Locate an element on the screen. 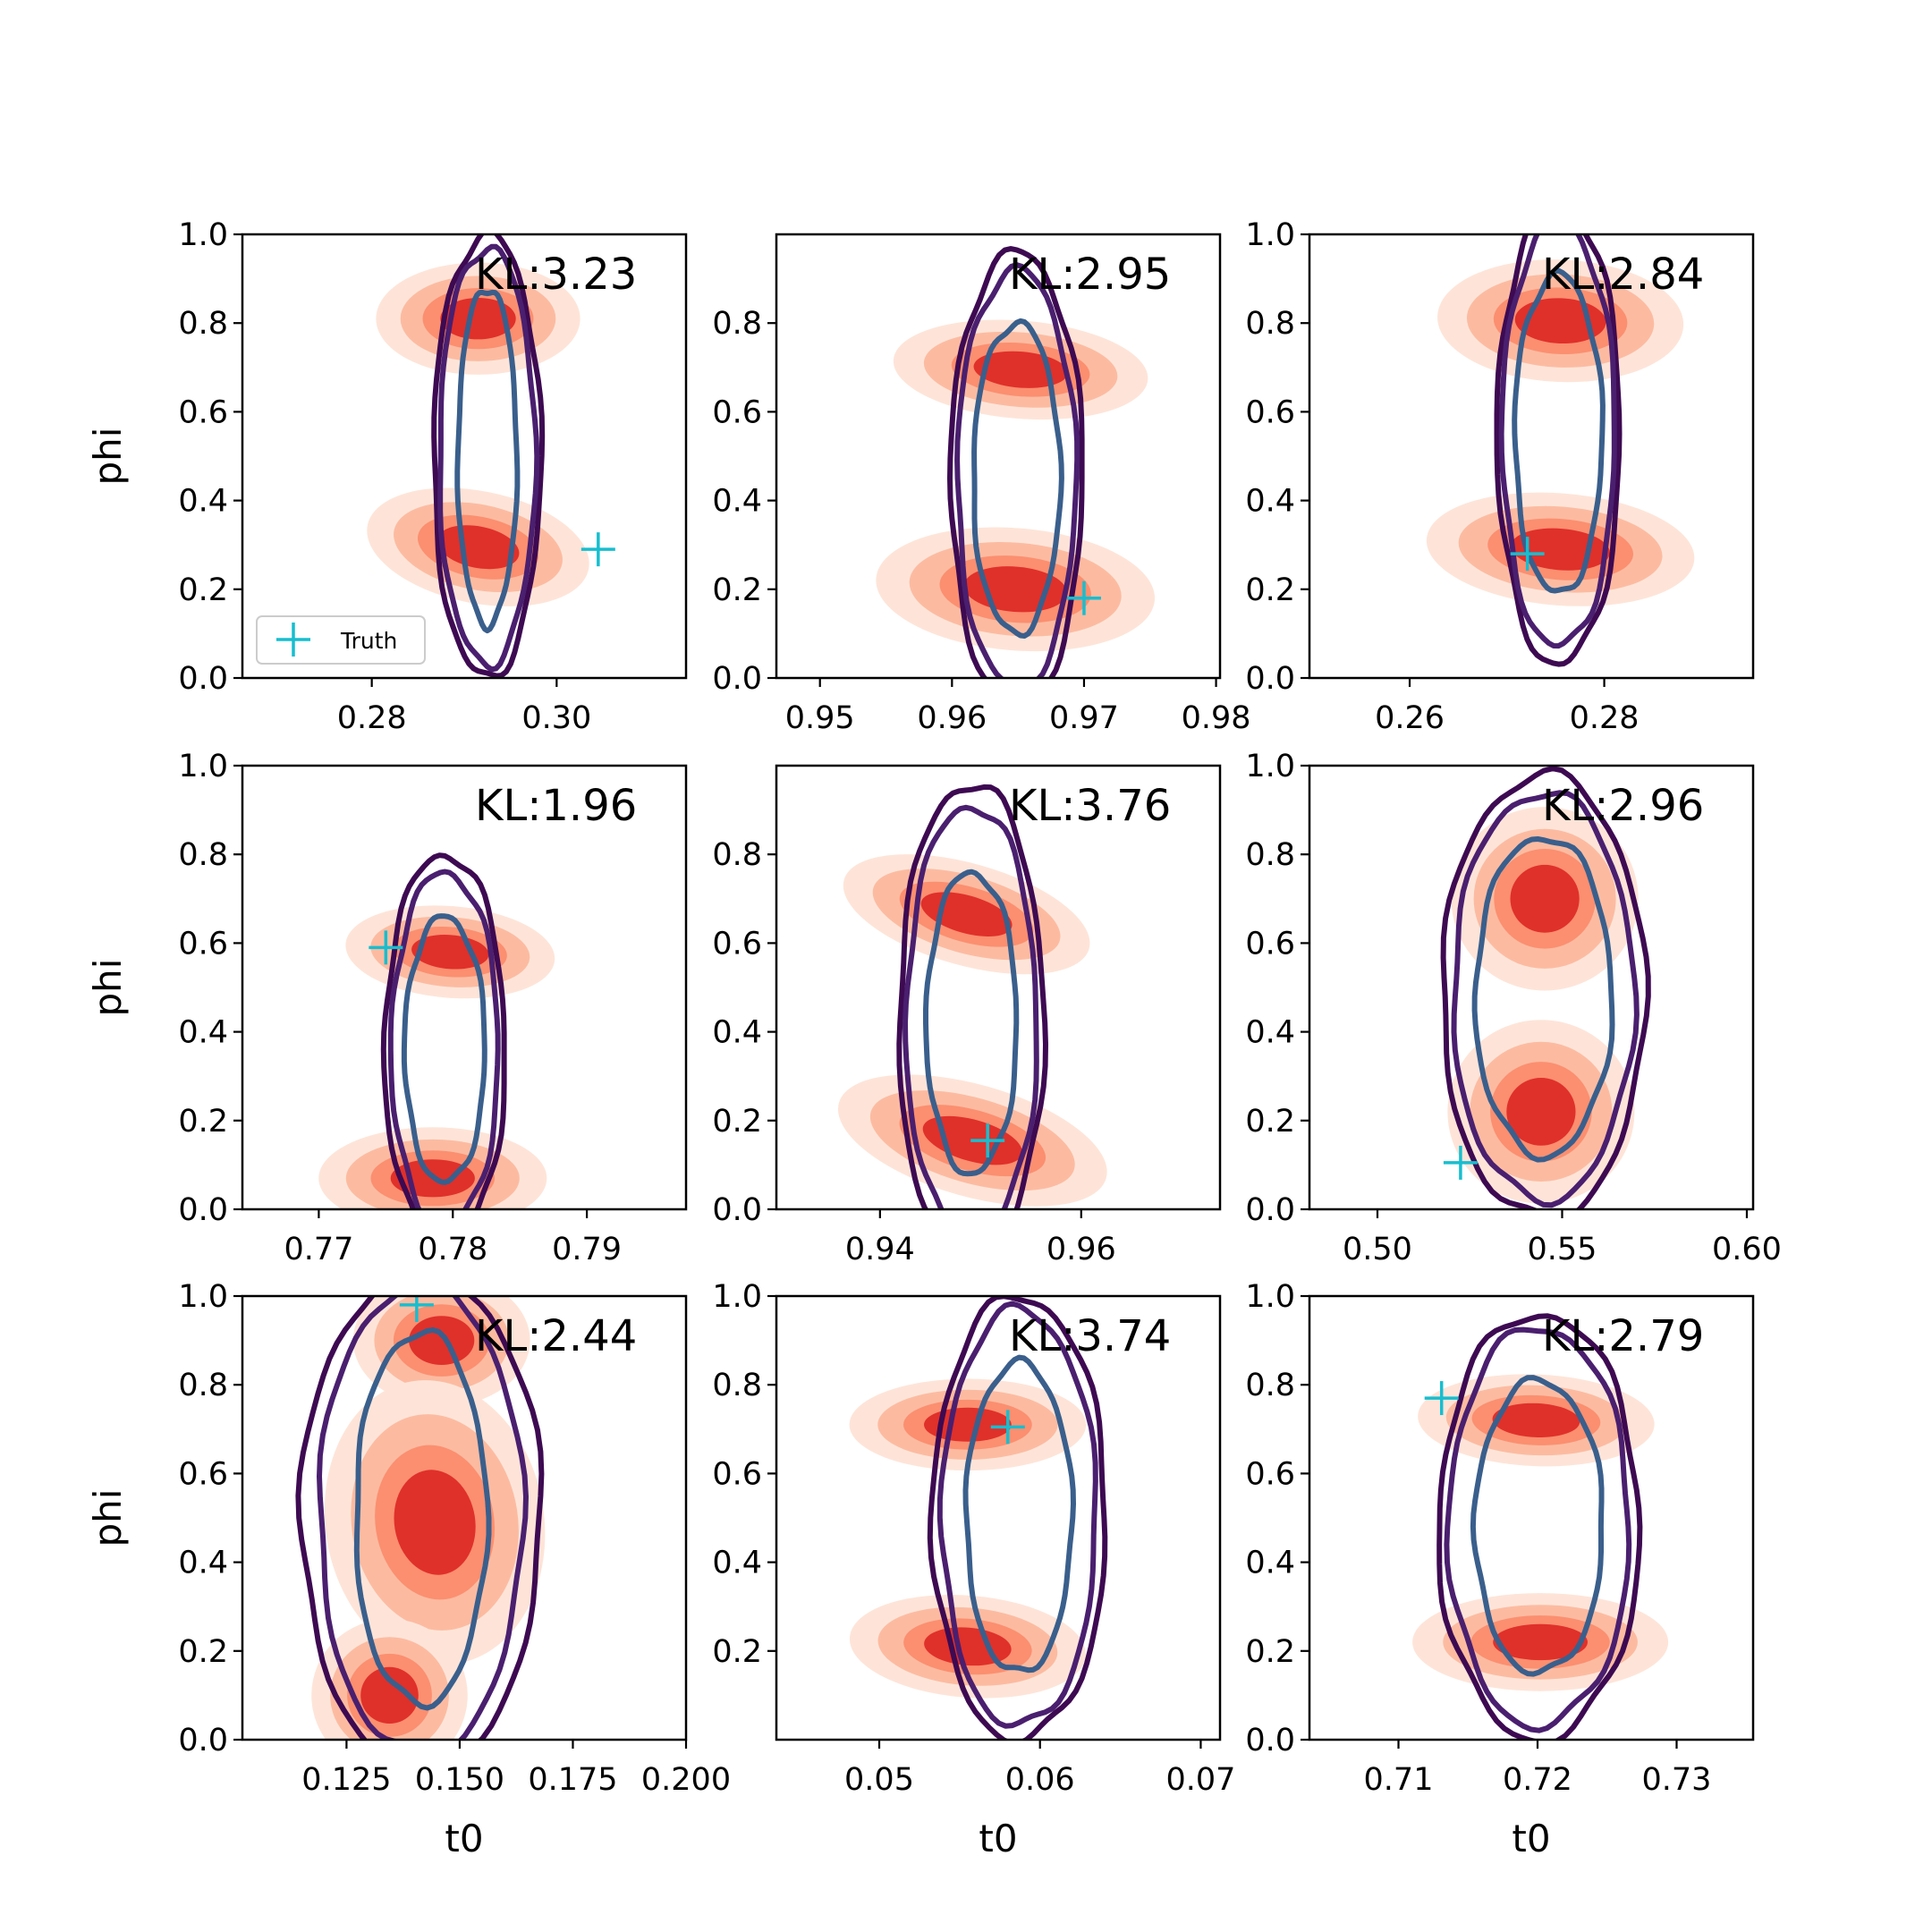  x-tick-label: 0.79 is located at coordinates (587, 1249).